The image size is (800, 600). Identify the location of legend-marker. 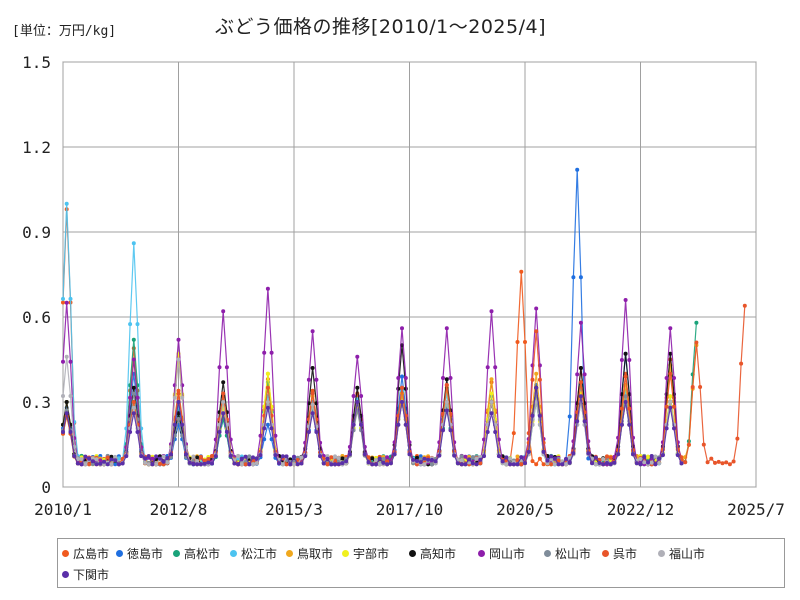
(481, 553).